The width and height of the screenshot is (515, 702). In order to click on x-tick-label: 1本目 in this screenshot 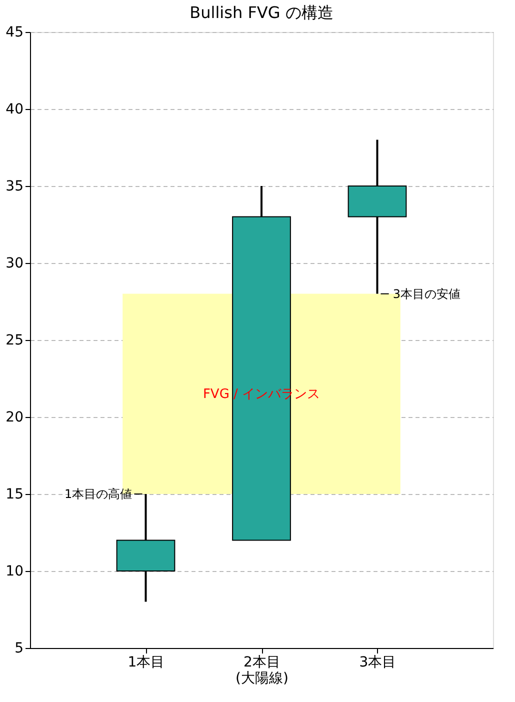, I will do `click(146, 662)`.